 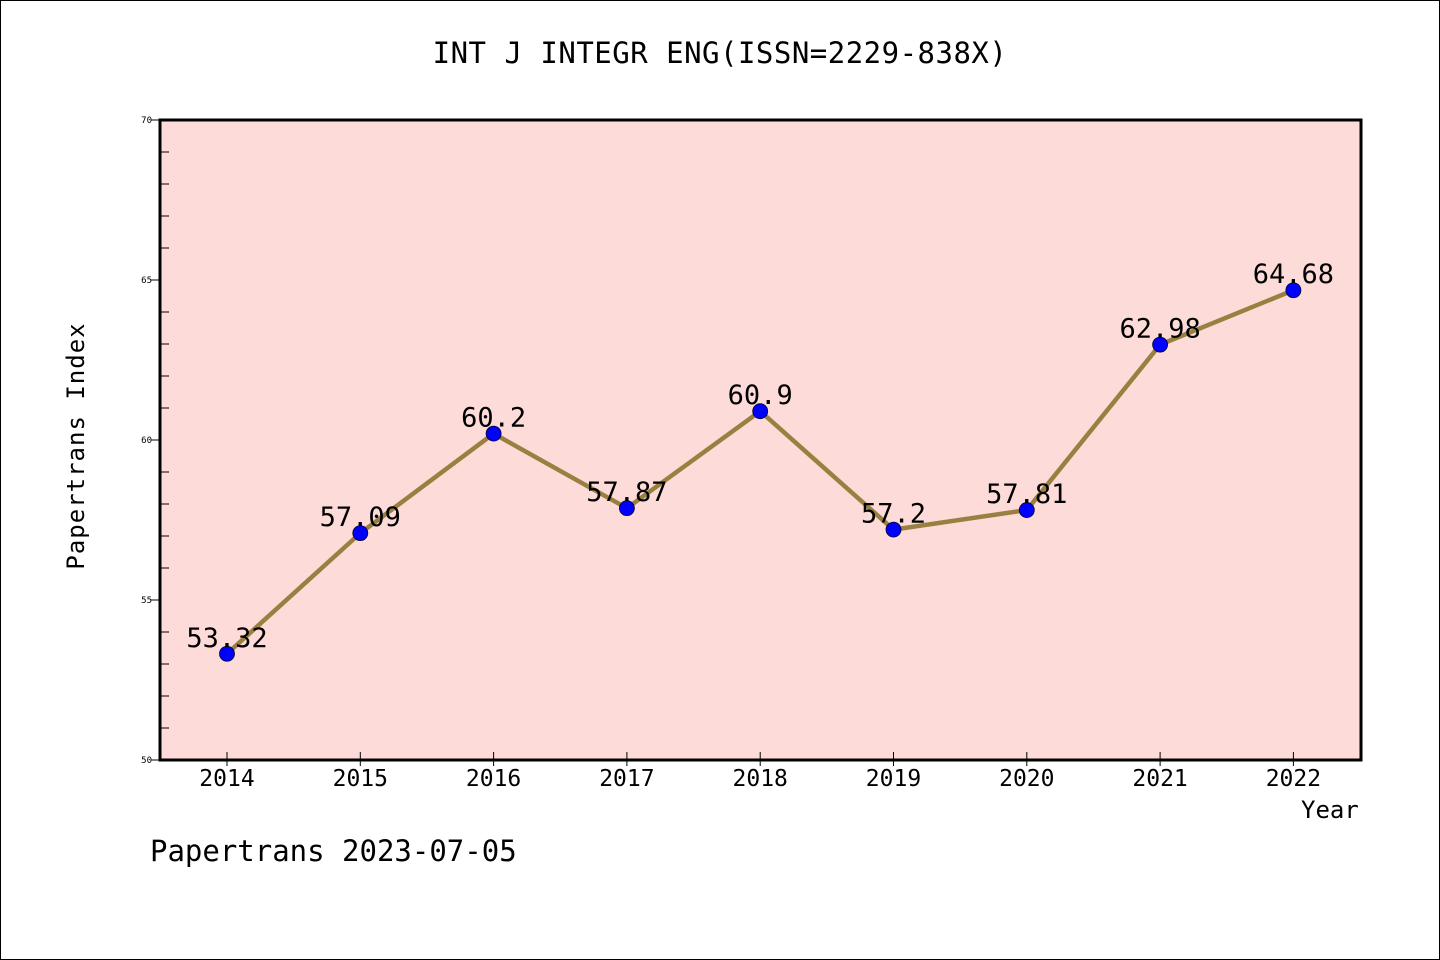 What do you see at coordinates (893, 779) in the screenshot?
I see `x-tick-label: 2019` at bounding box center [893, 779].